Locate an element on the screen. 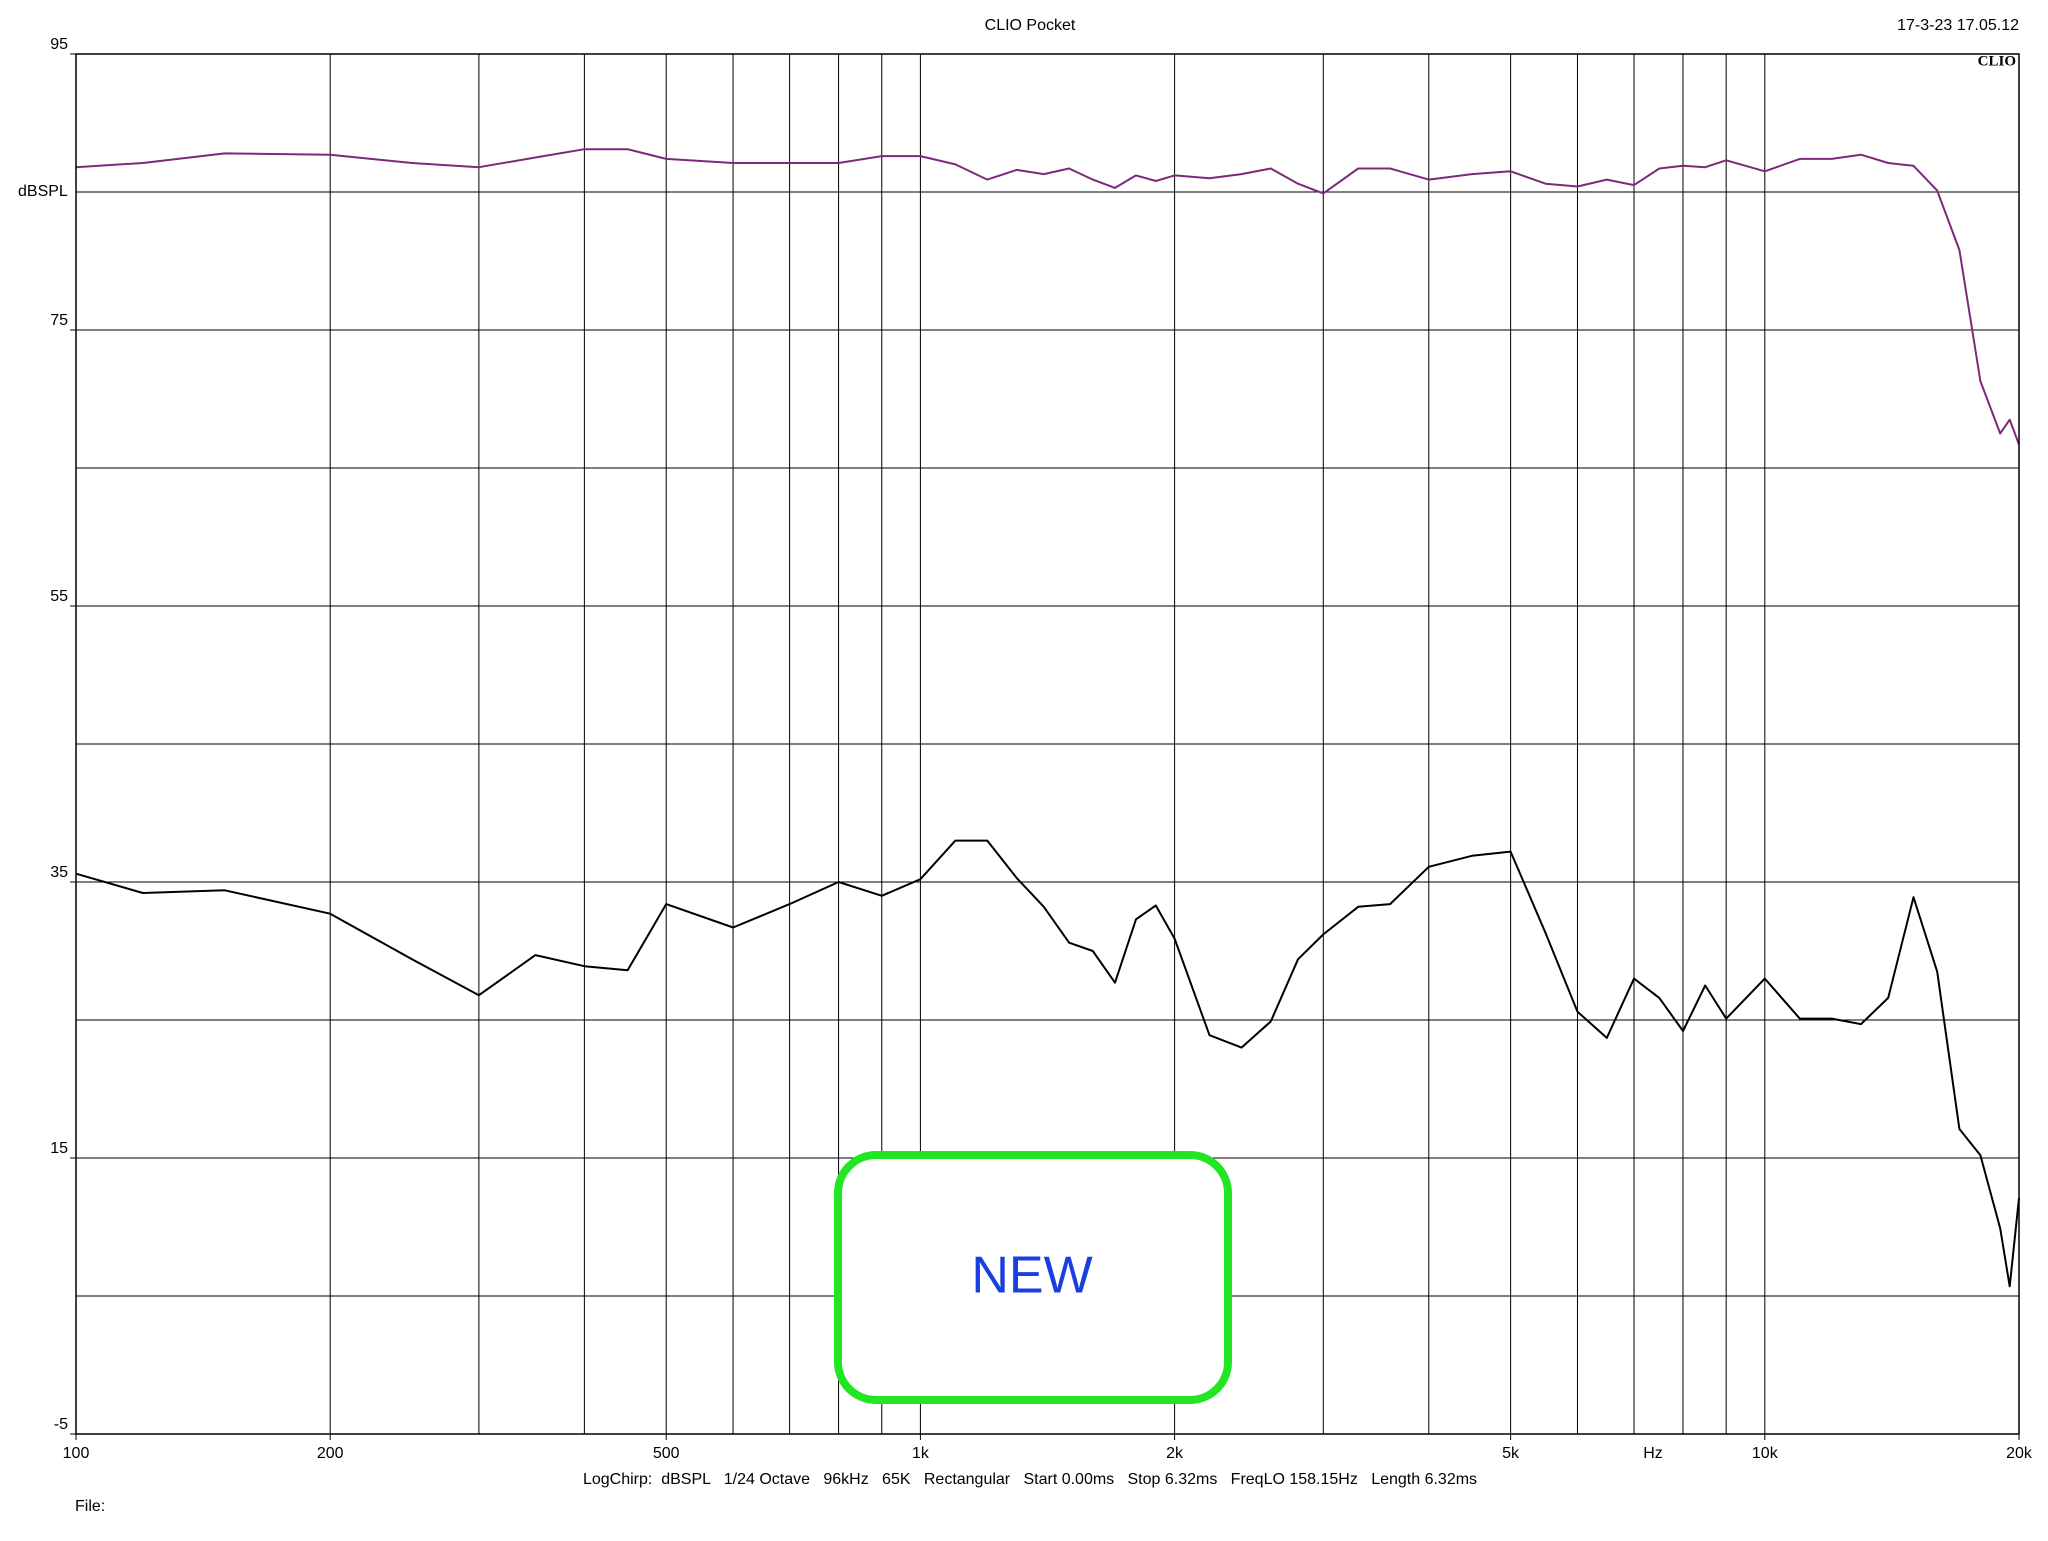 The image size is (2048, 1541). y-tick-label: 75 is located at coordinates (59, 320).